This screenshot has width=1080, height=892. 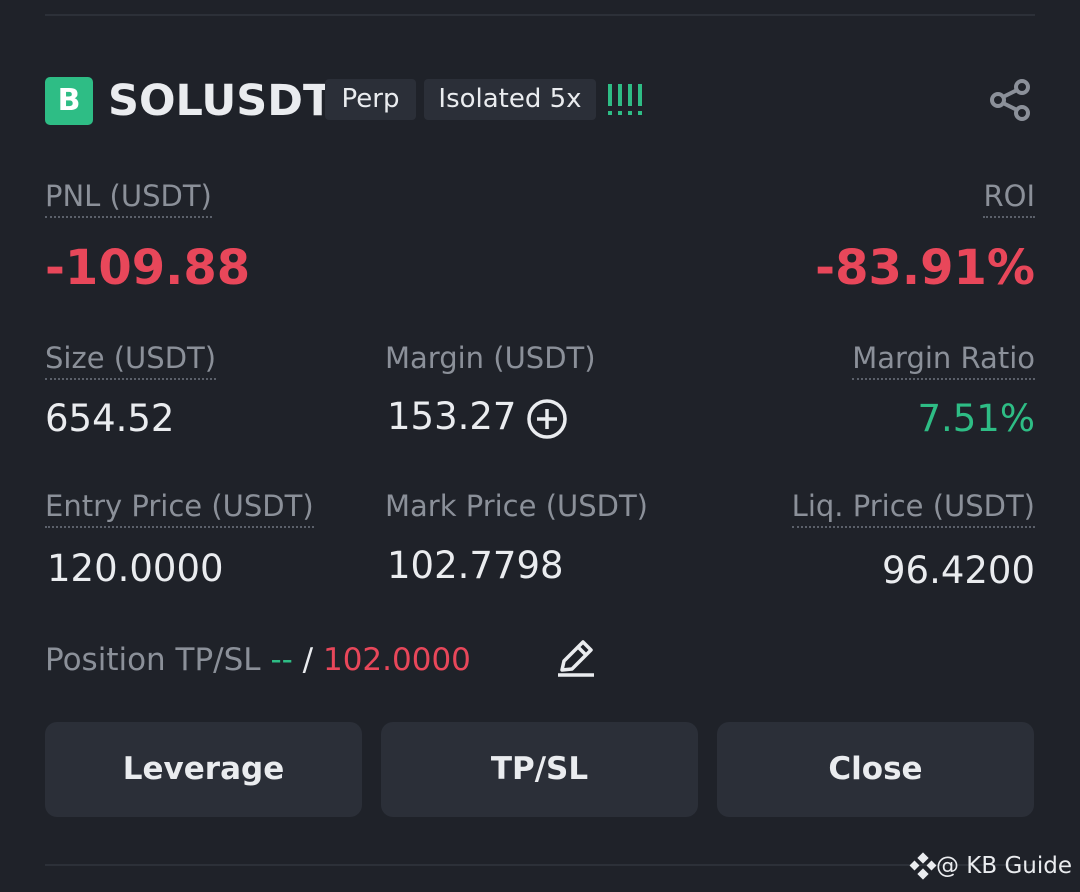 What do you see at coordinates (913, 507) in the screenshot?
I see `field-label: Liq. Price (USDT)` at bounding box center [913, 507].